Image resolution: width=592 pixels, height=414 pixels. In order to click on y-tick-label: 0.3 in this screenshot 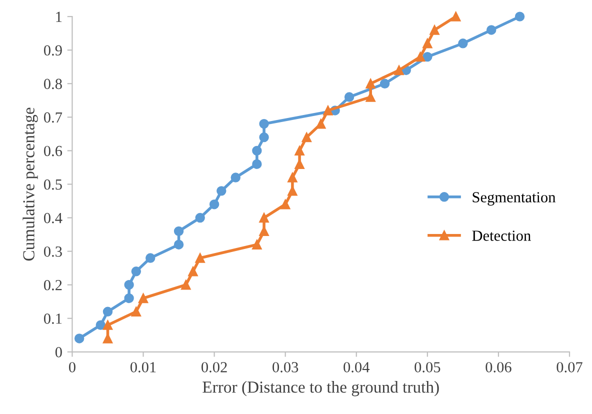, I will do `click(53, 251)`.